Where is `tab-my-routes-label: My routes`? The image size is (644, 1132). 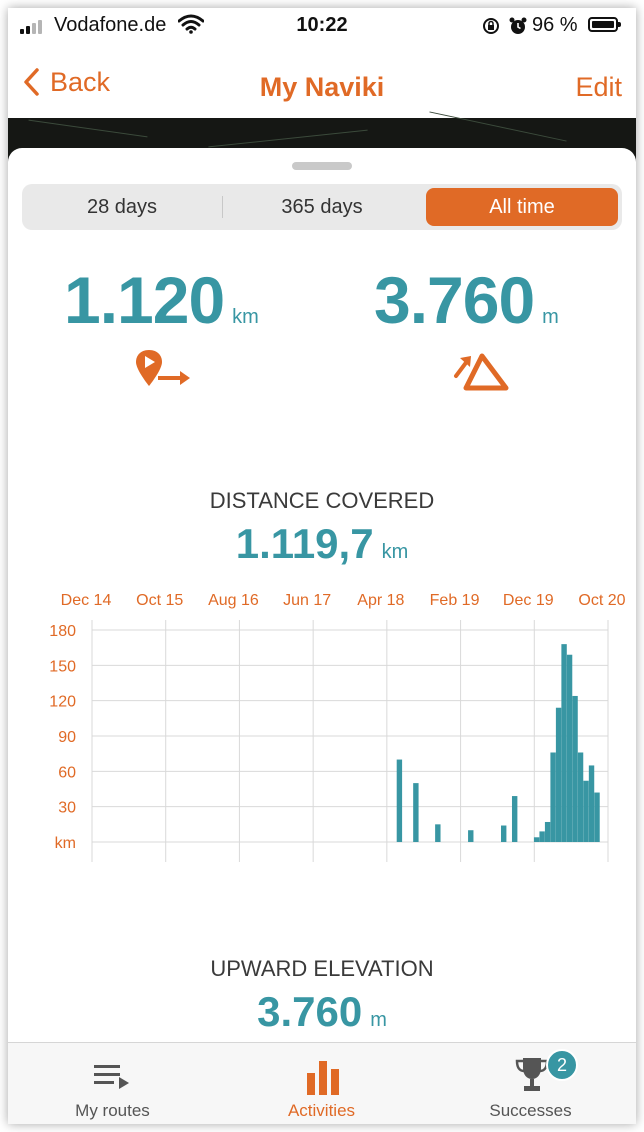 tab-my-routes-label: My routes is located at coordinates (112, 1110).